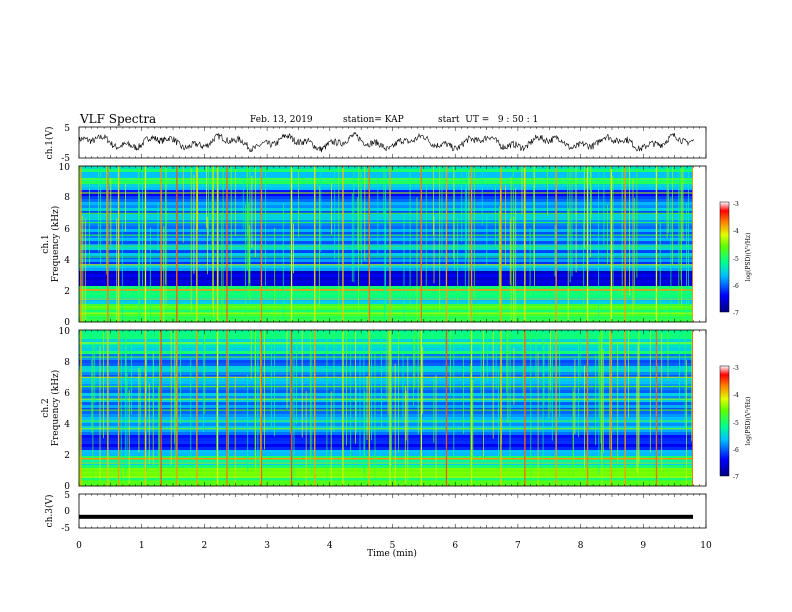 Image resolution: width=792 pixels, height=612 pixels. I want to click on ch1-freq-tick-6: 6, so click(67, 230).